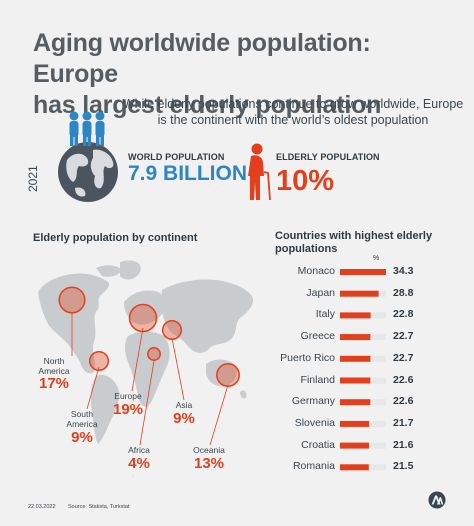 This screenshot has width=474, height=526. Describe the element at coordinates (184, 405) in the screenshot. I see `continent-label-asia: Asia` at that location.